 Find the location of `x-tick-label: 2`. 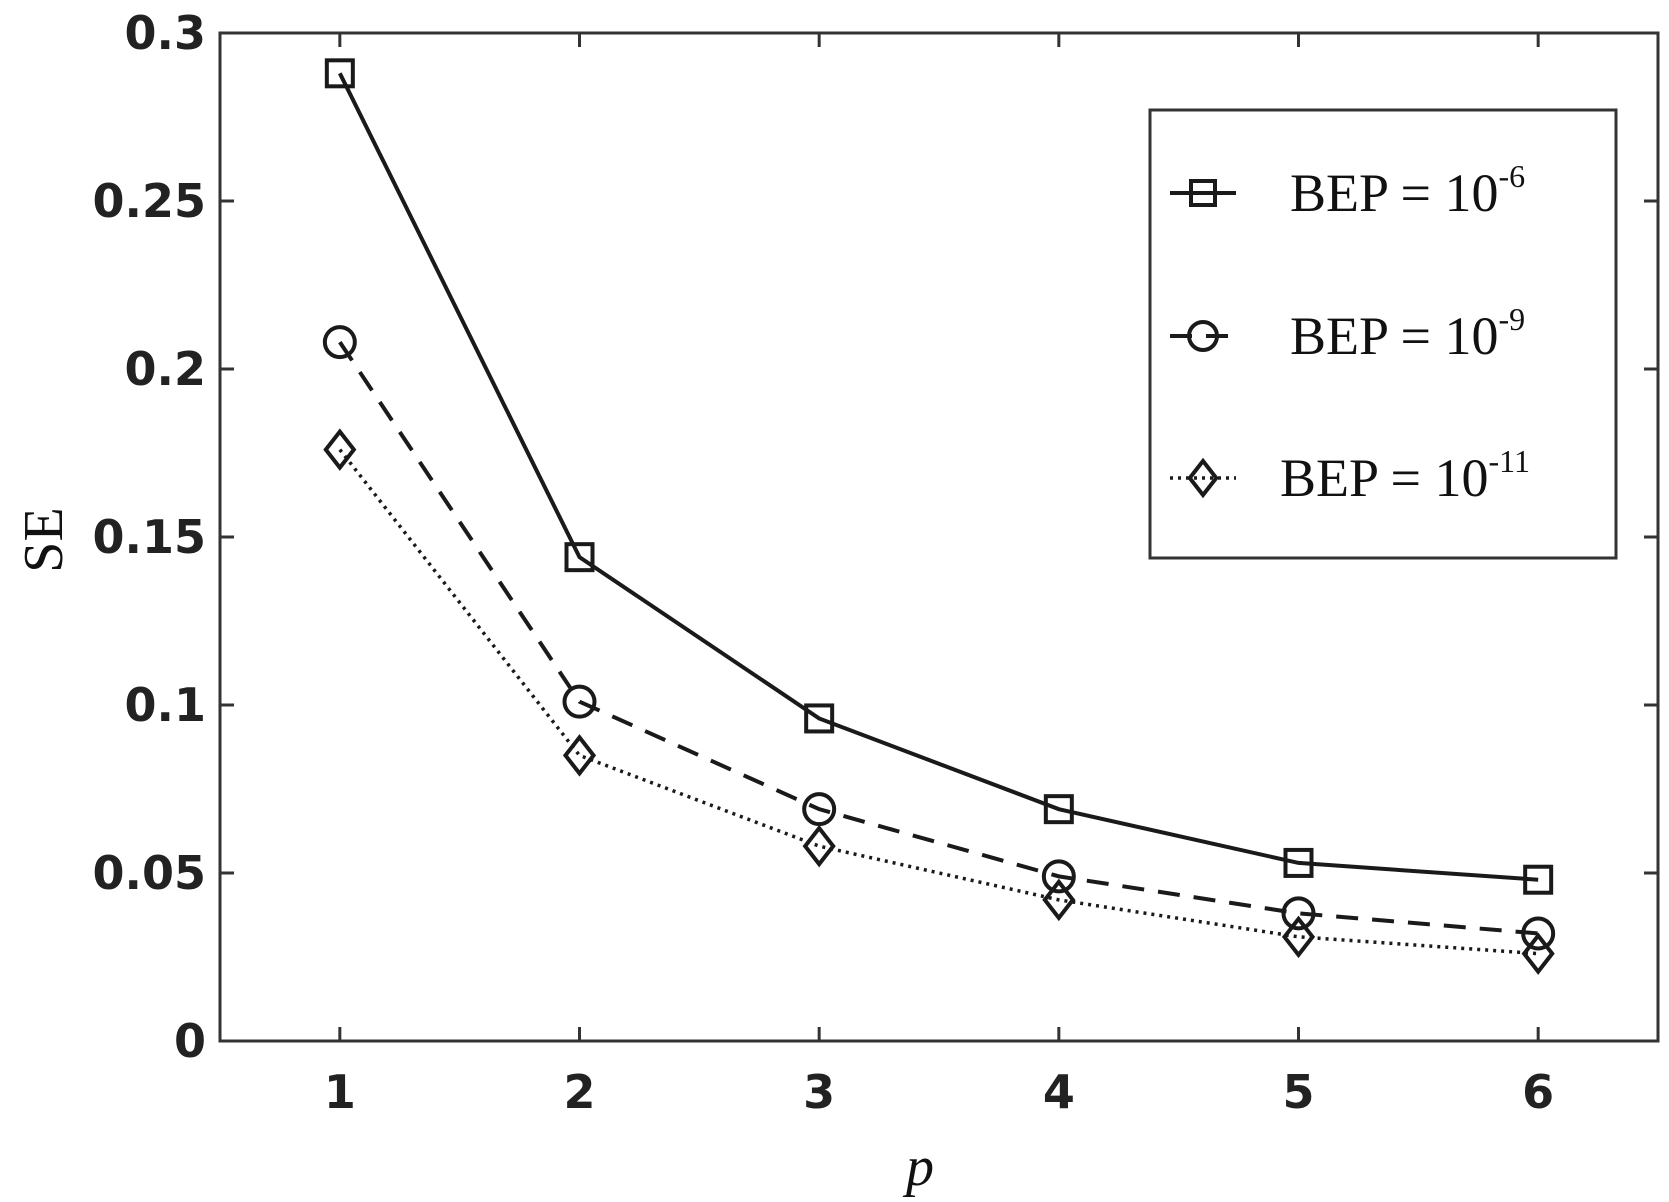

x-tick-label: 2 is located at coordinates (579, 1092).